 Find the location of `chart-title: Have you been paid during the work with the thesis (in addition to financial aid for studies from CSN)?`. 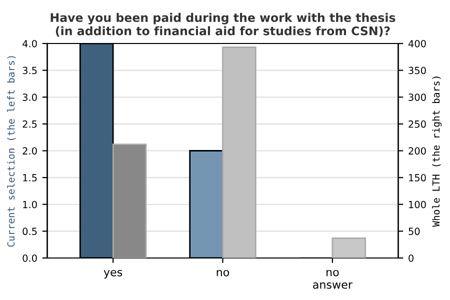

chart-title: Have you been paid during the work with the thesis (in addition to financial aid for studies from CSN)? is located at coordinates (223, 24).